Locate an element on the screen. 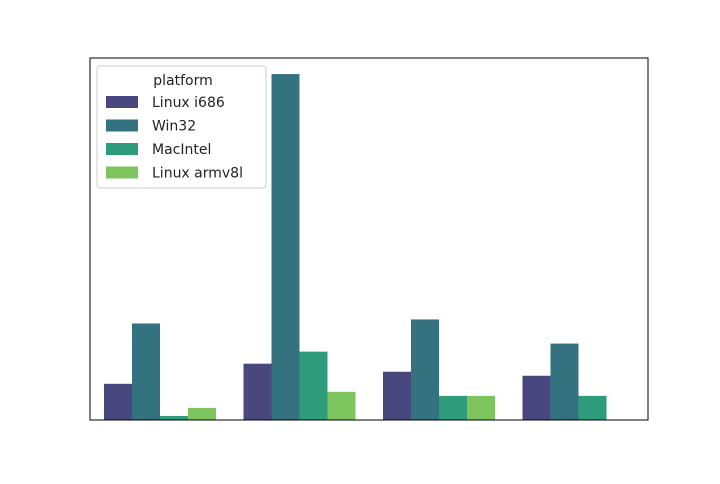  legend-label-win32: Win32 is located at coordinates (174, 127).